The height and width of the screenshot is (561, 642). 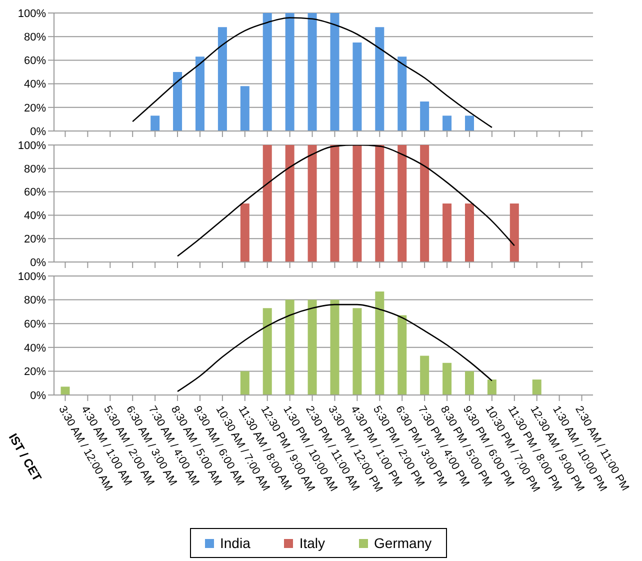 I want to click on legend-label: Germany, so click(x=403, y=543).